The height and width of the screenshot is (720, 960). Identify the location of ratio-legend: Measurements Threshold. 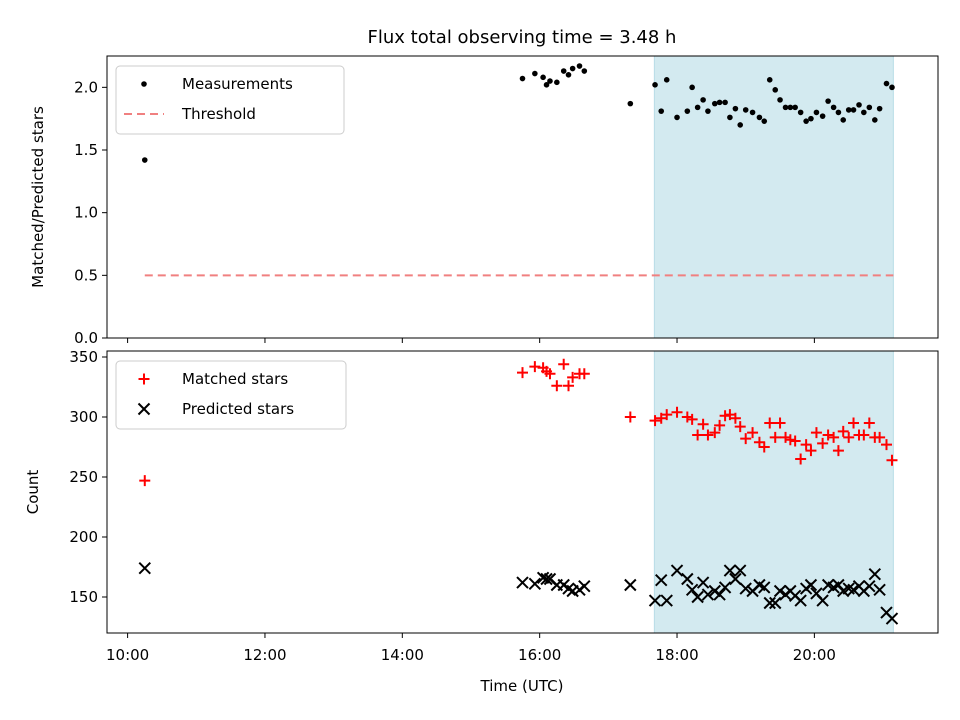
(230, 100).